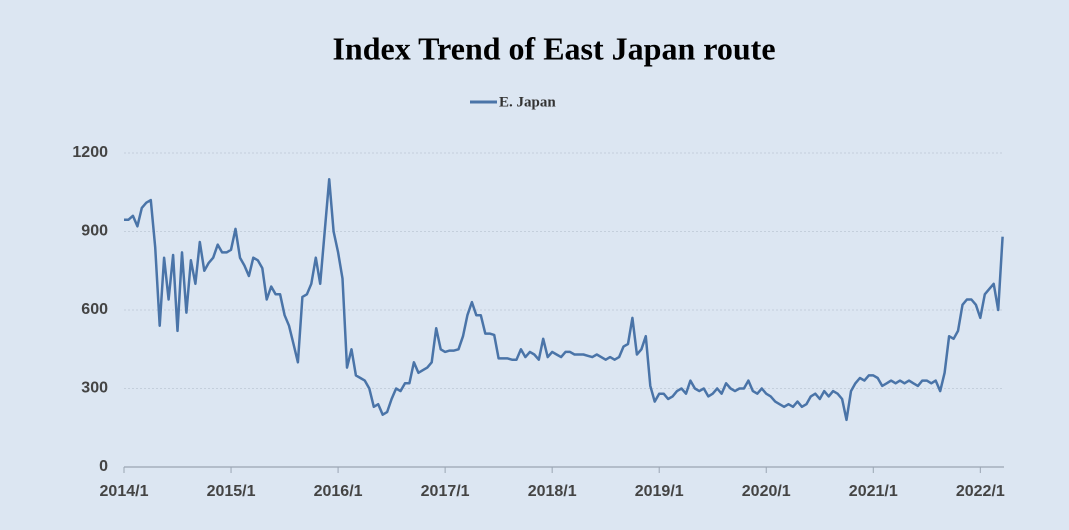 Image resolution: width=1069 pixels, height=530 pixels. What do you see at coordinates (445, 491) in the screenshot?
I see `x-tick-label: 2017/1` at bounding box center [445, 491].